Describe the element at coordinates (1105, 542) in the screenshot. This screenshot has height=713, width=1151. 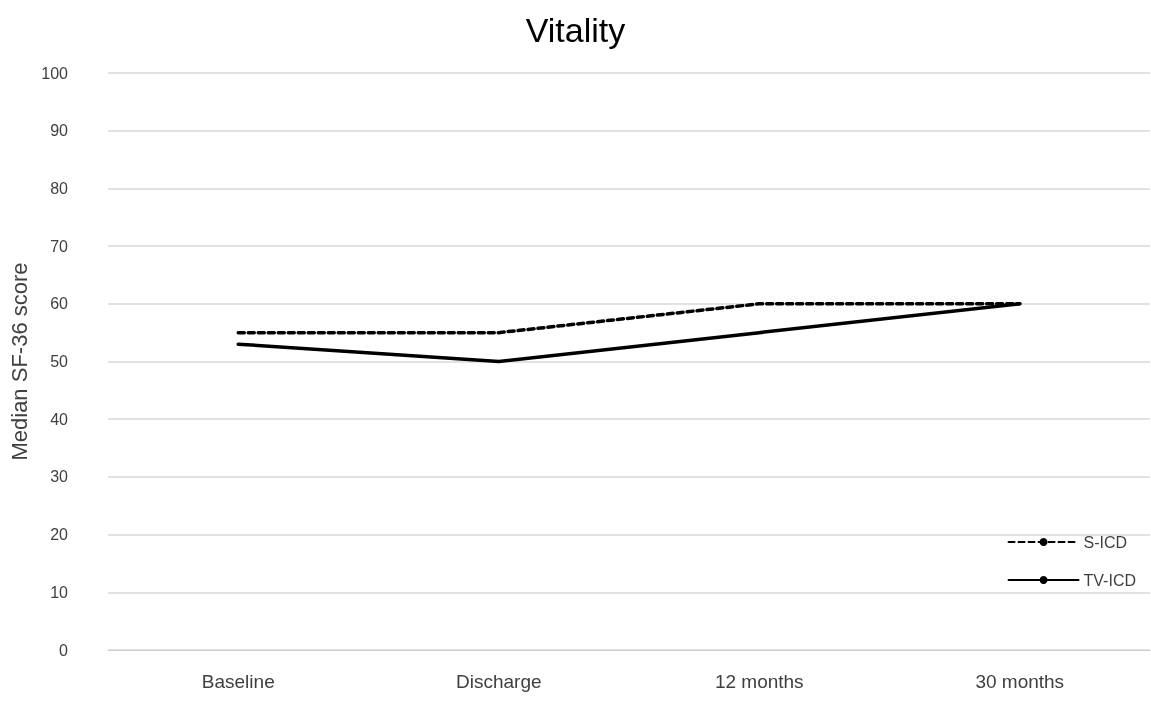
I see `legend-label: S-ICD` at that location.